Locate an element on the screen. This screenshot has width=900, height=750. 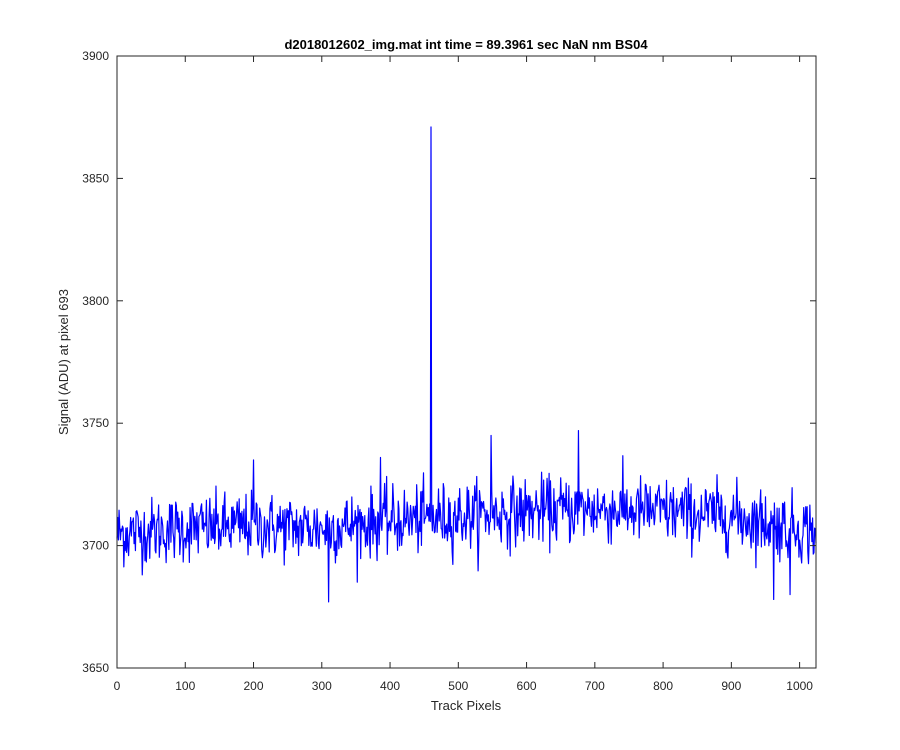
y-axis-label: Signal (ADU) at pixel 693 is located at coordinates (63, 362).